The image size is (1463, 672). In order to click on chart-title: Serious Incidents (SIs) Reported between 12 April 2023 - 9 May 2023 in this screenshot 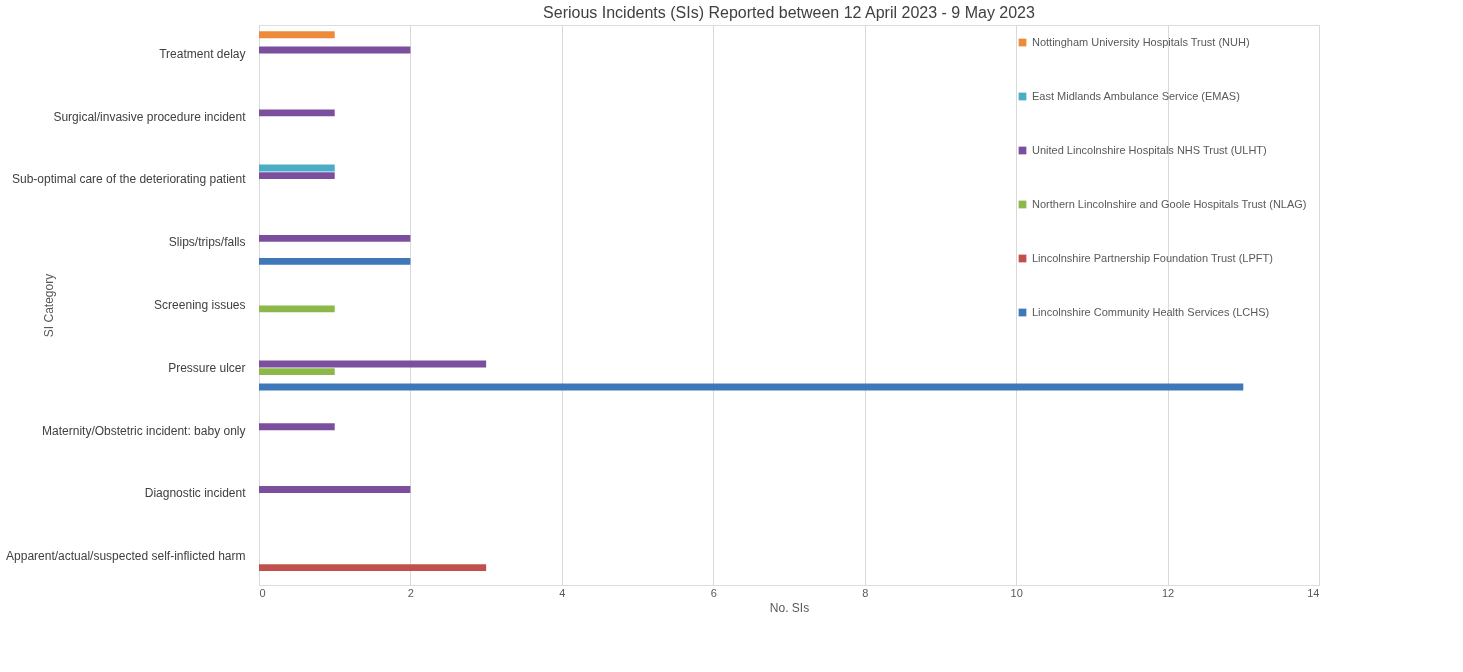, I will do `click(789, 12)`.